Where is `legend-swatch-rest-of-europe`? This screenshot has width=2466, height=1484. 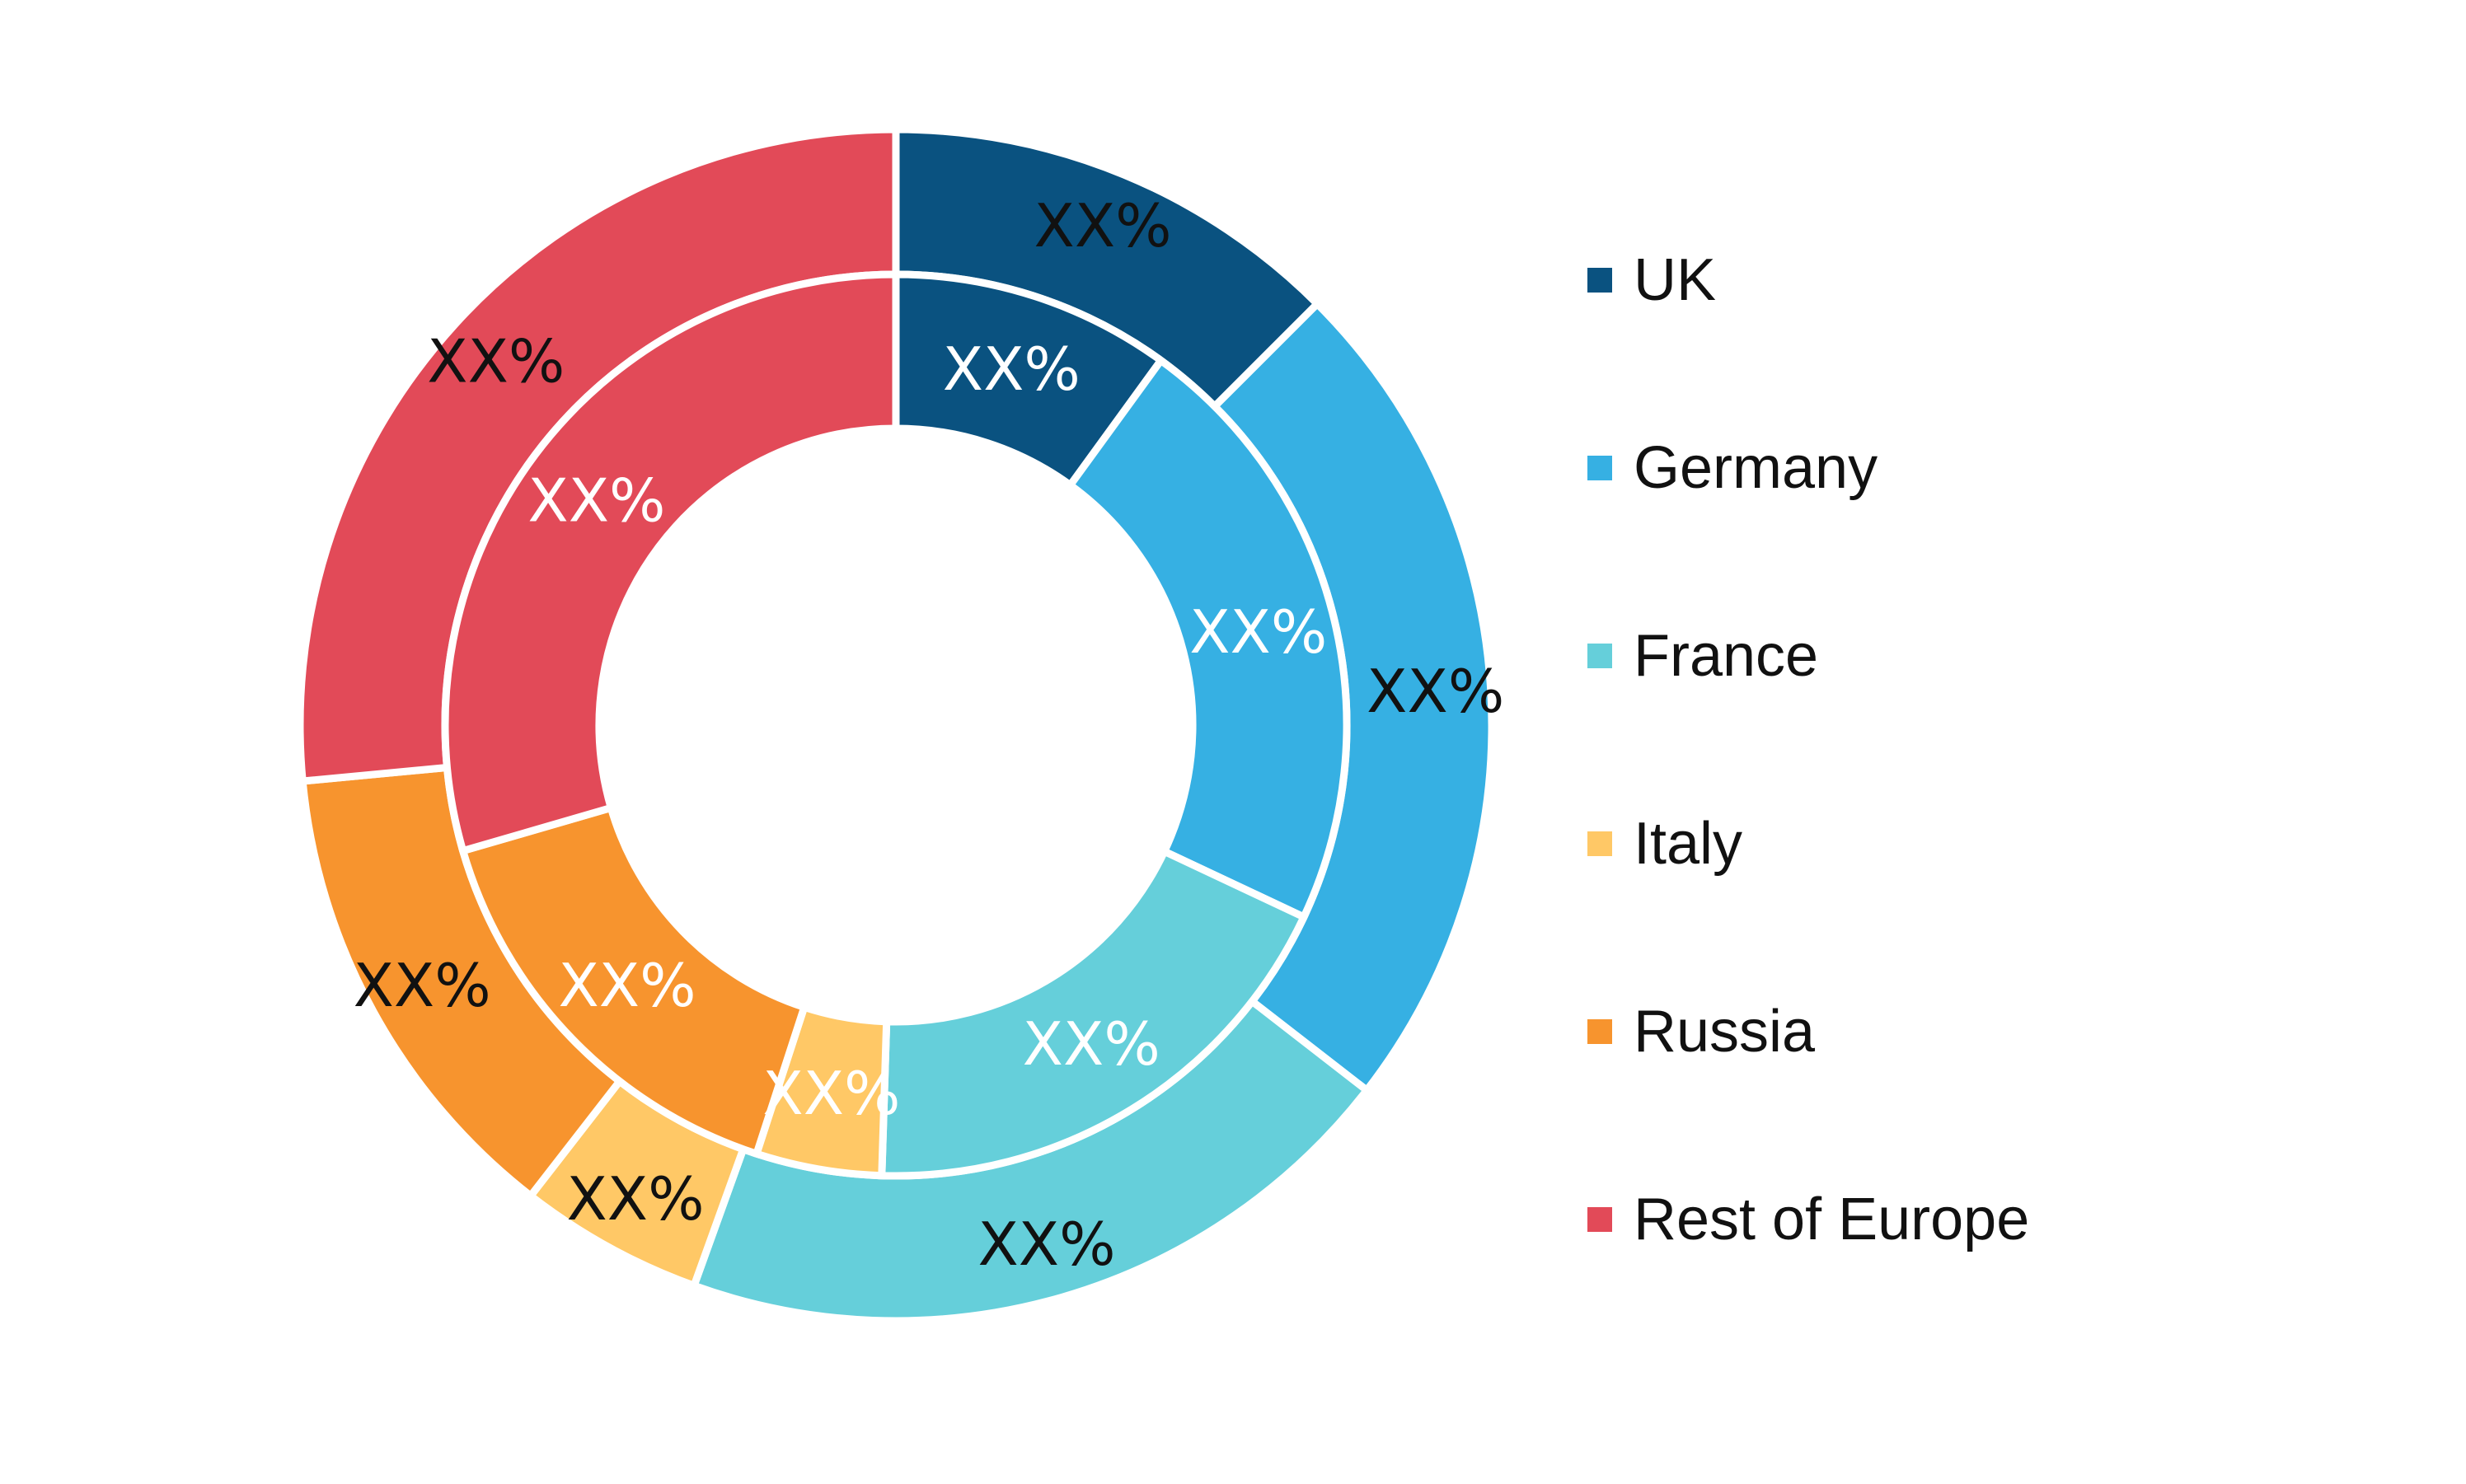
legend-swatch-rest-of-europe is located at coordinates (1599, 1220).